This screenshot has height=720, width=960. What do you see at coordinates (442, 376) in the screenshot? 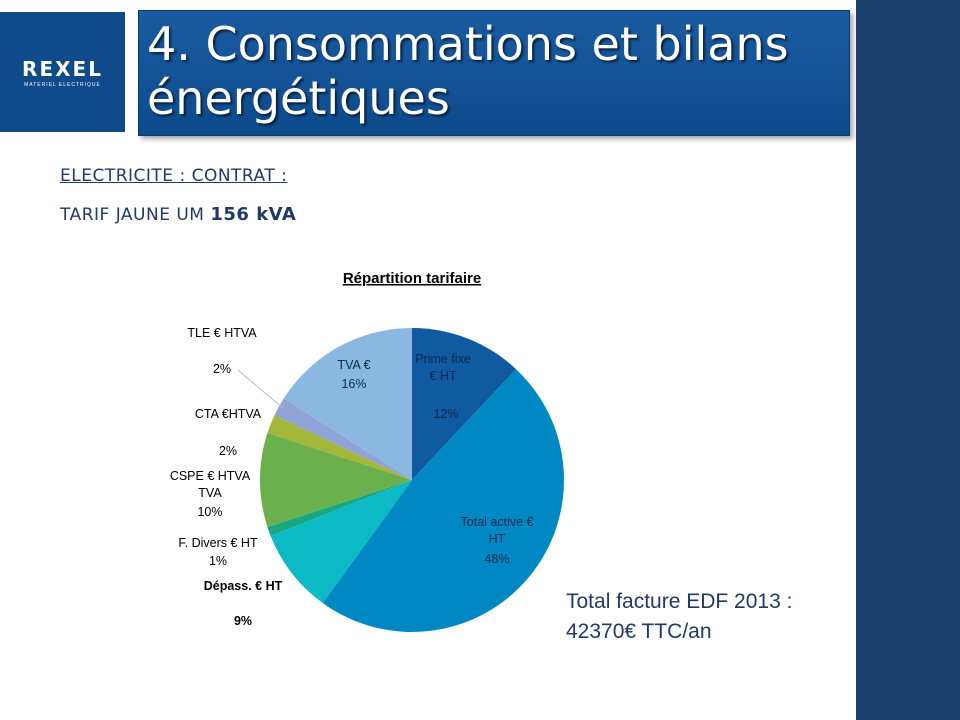
I see `data-label-prime-fixe-ht-2: € HT` at bounding box center [442, 376].